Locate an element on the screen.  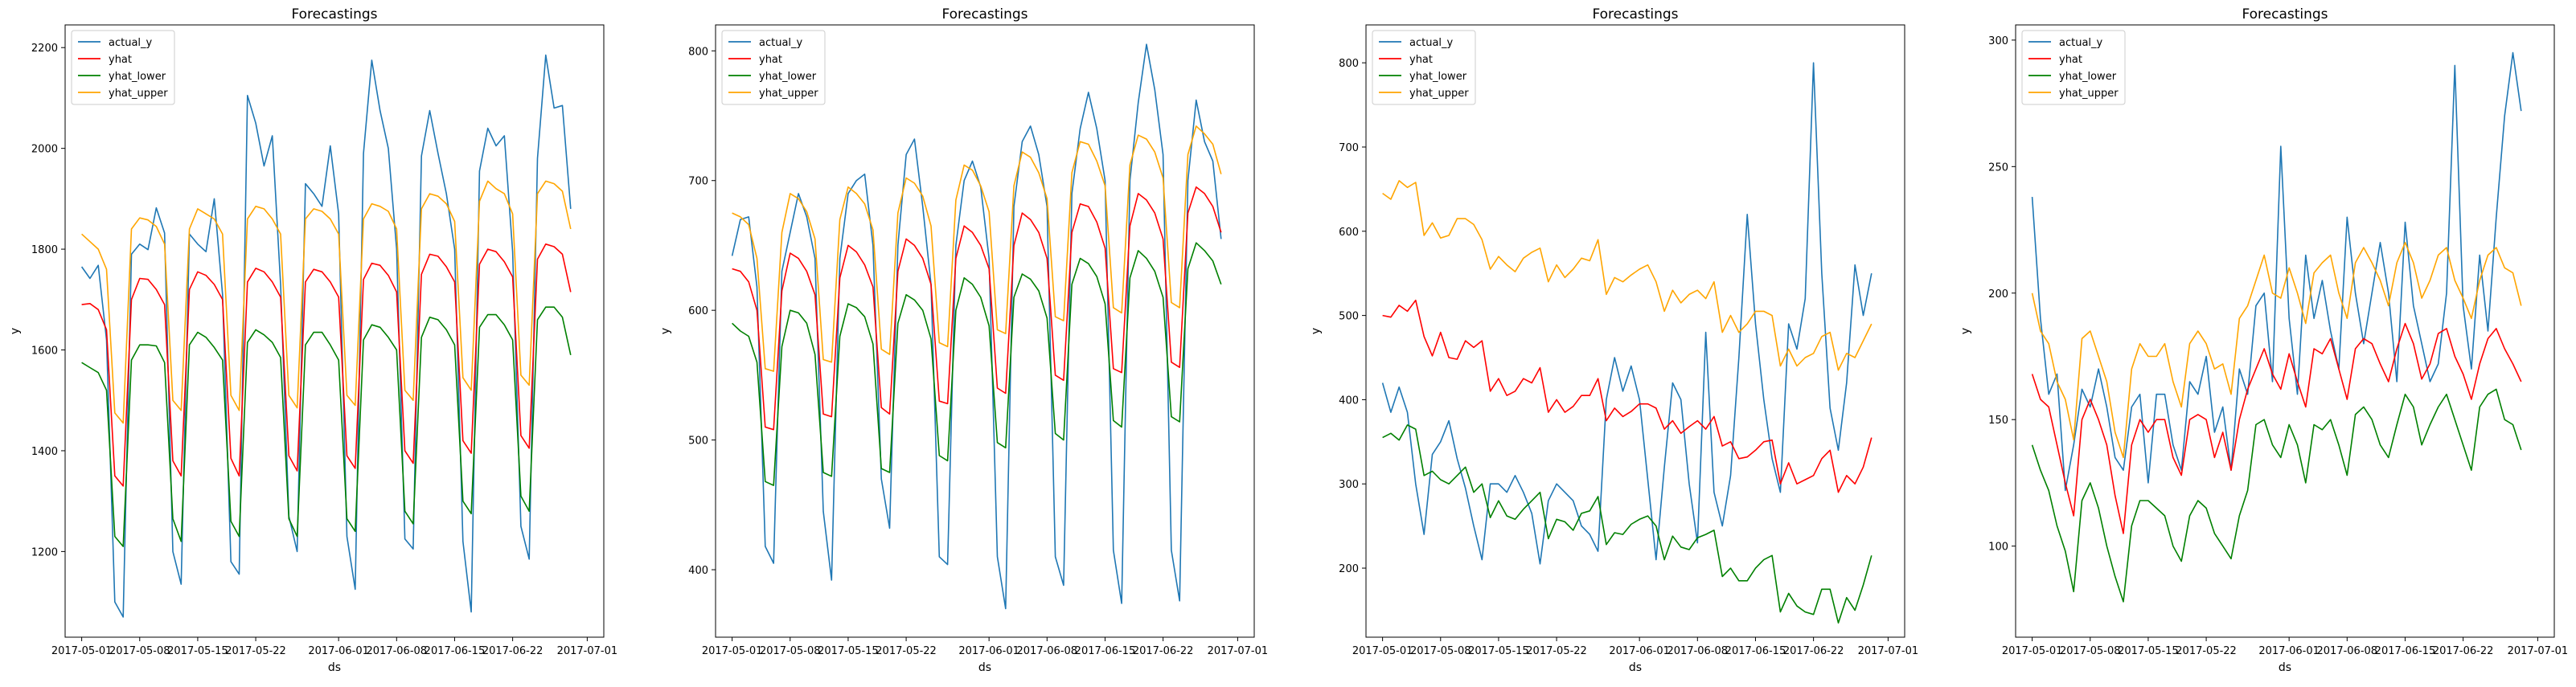
y-tick-label: 150 is located at coordinates (1998, 421).